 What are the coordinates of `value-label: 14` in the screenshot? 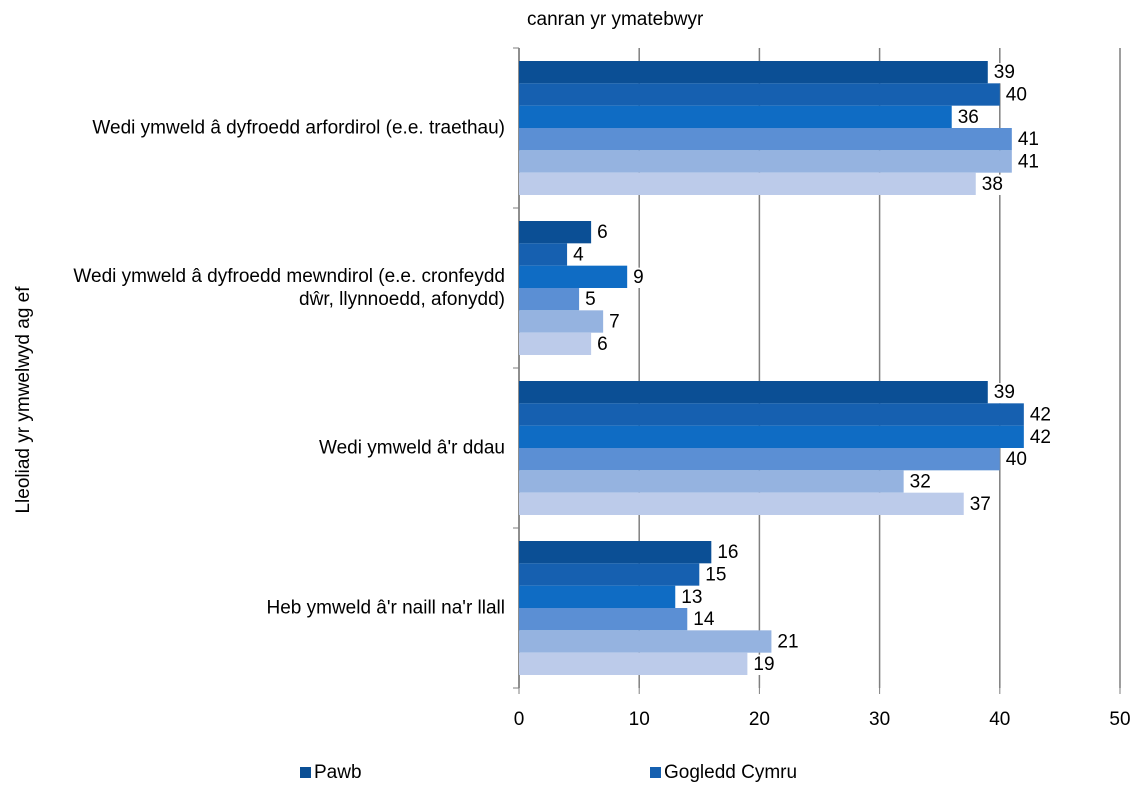 It's located at (704, 619).